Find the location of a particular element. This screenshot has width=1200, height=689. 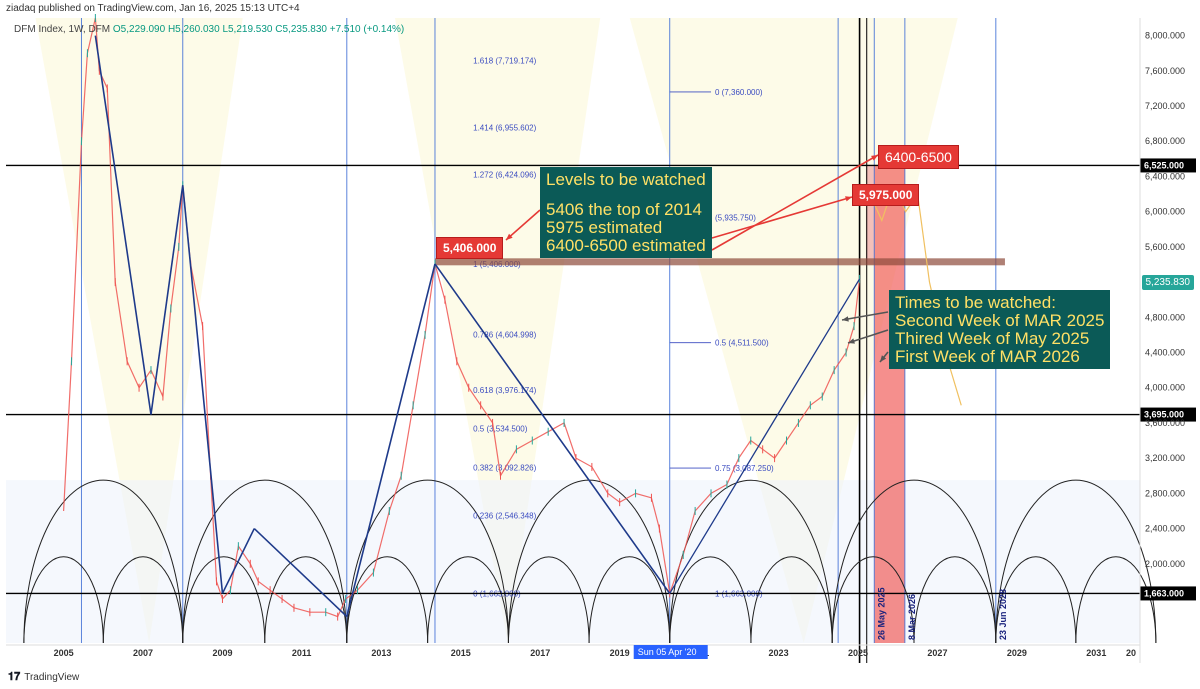

levels-line-3: 5975 estimated is located at coordinates (604, 227).